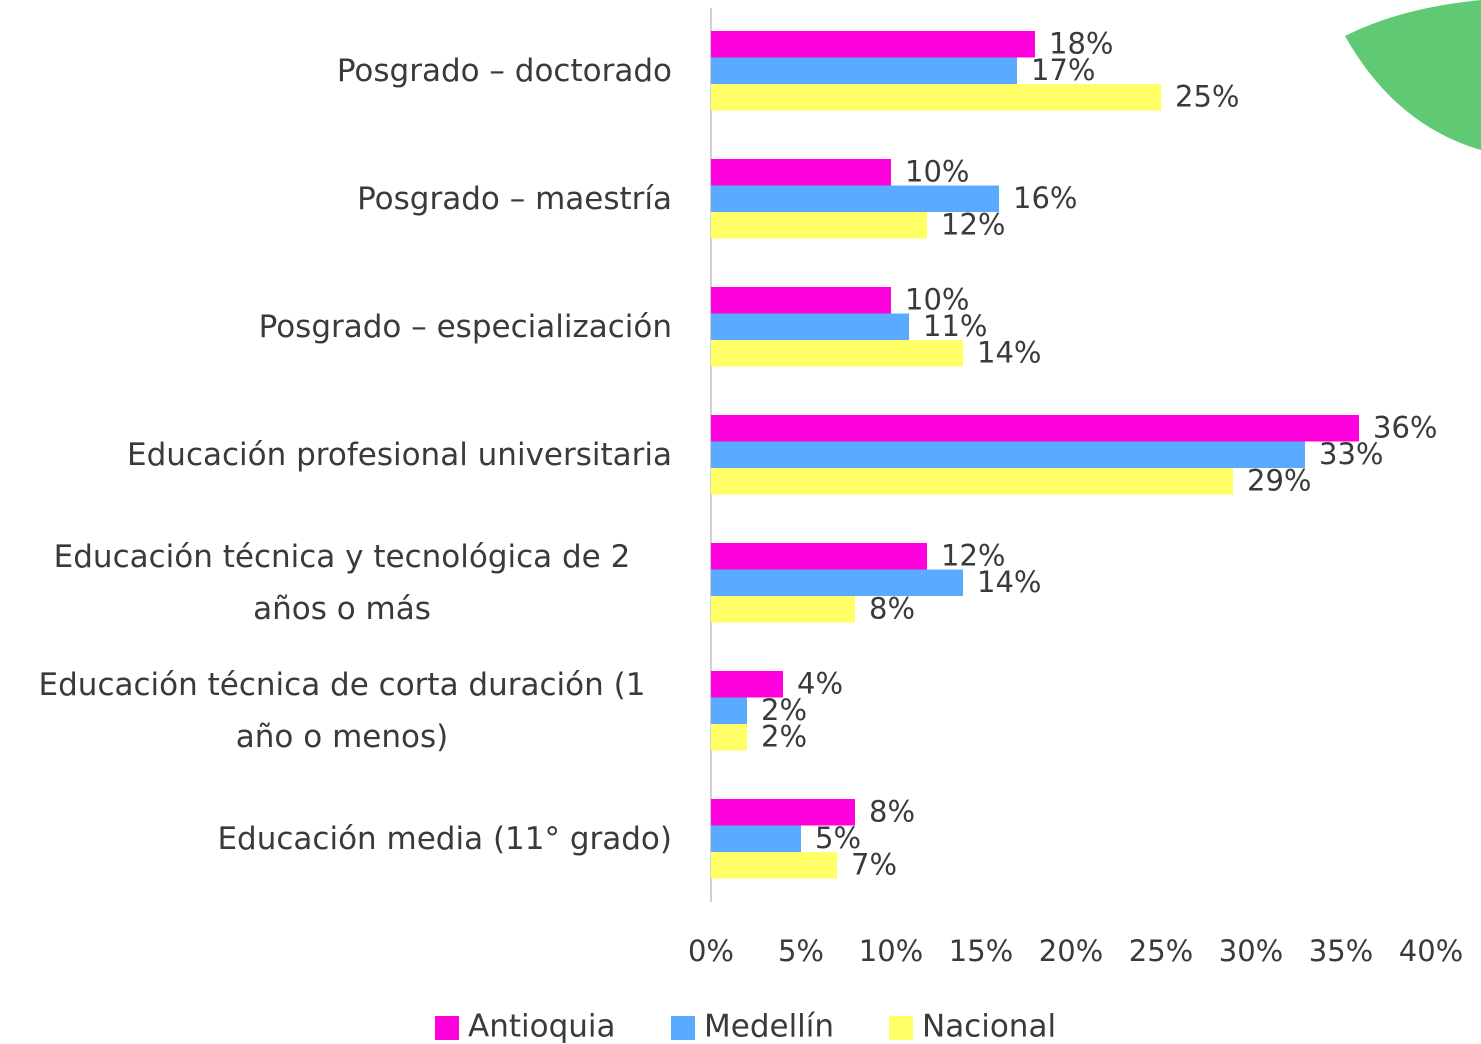 The width and height of the screenshot is (1481, 1044). I want to click on x-tick-label: 40%, so click(1431, 951).